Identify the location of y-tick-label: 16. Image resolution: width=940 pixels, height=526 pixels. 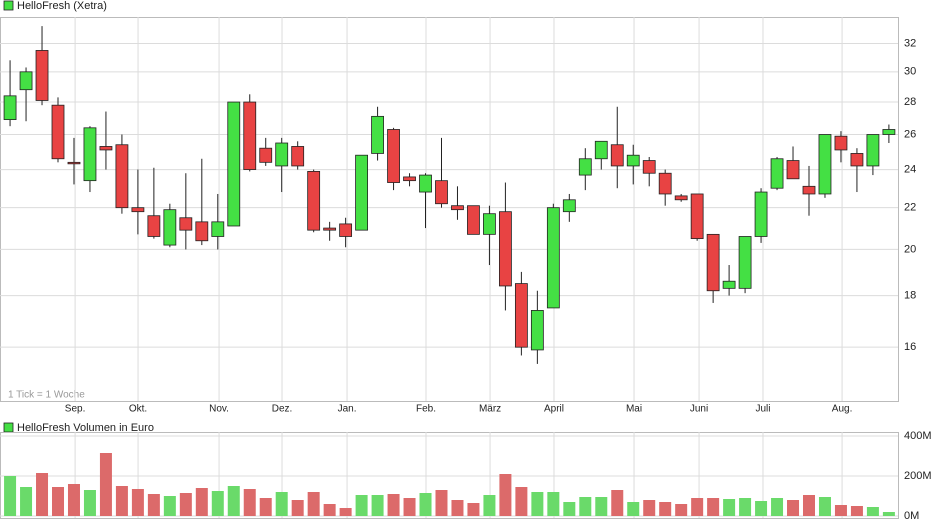
(910, 347).